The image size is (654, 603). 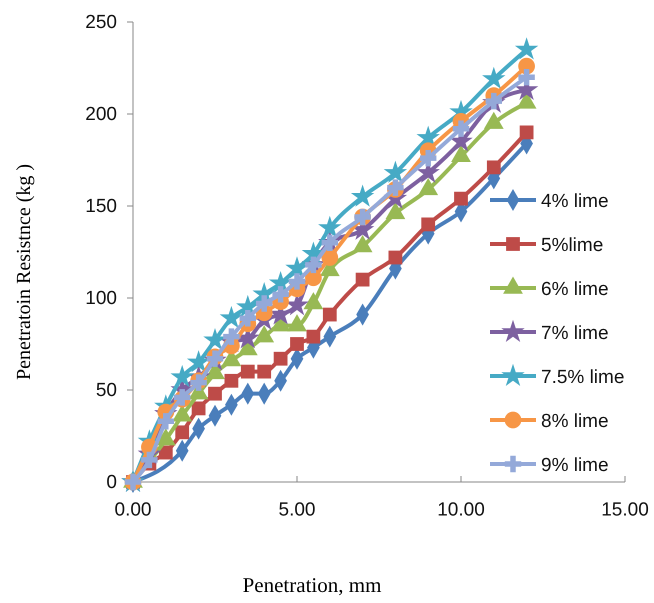 What do you see at coordinates (24, 272) in the screenshot?
I see `y-axis-title: Penetratoin Resistnce (kg )` at bounding box center [24, 272].